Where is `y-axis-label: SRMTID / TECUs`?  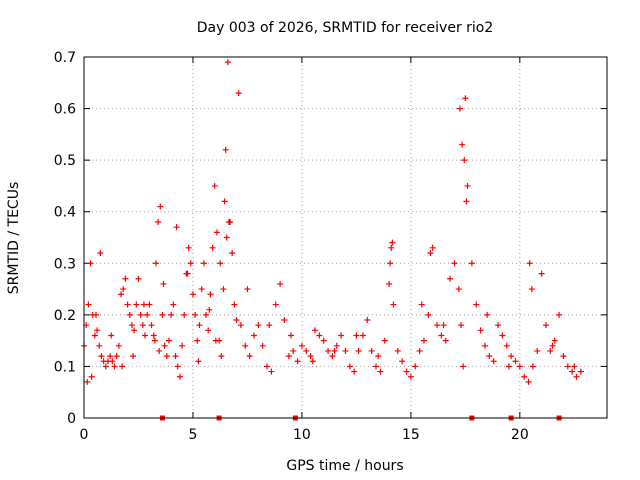 y-axis-label: SRMTID / TECUs is located at coordinates (14, 238).